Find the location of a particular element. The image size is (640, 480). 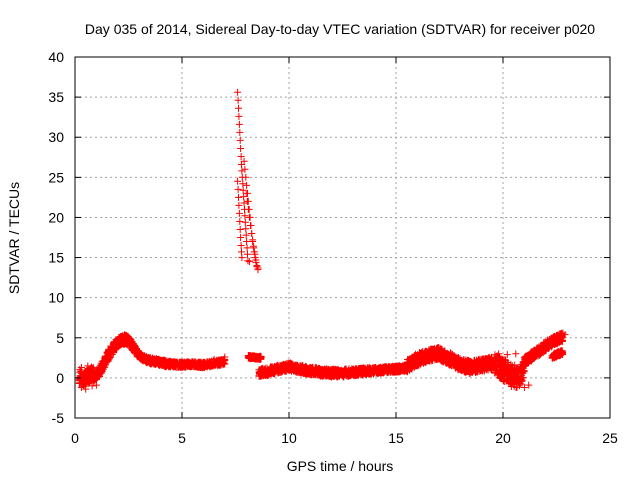

x-tick-label: 15 is located at coordinates (396, 438).